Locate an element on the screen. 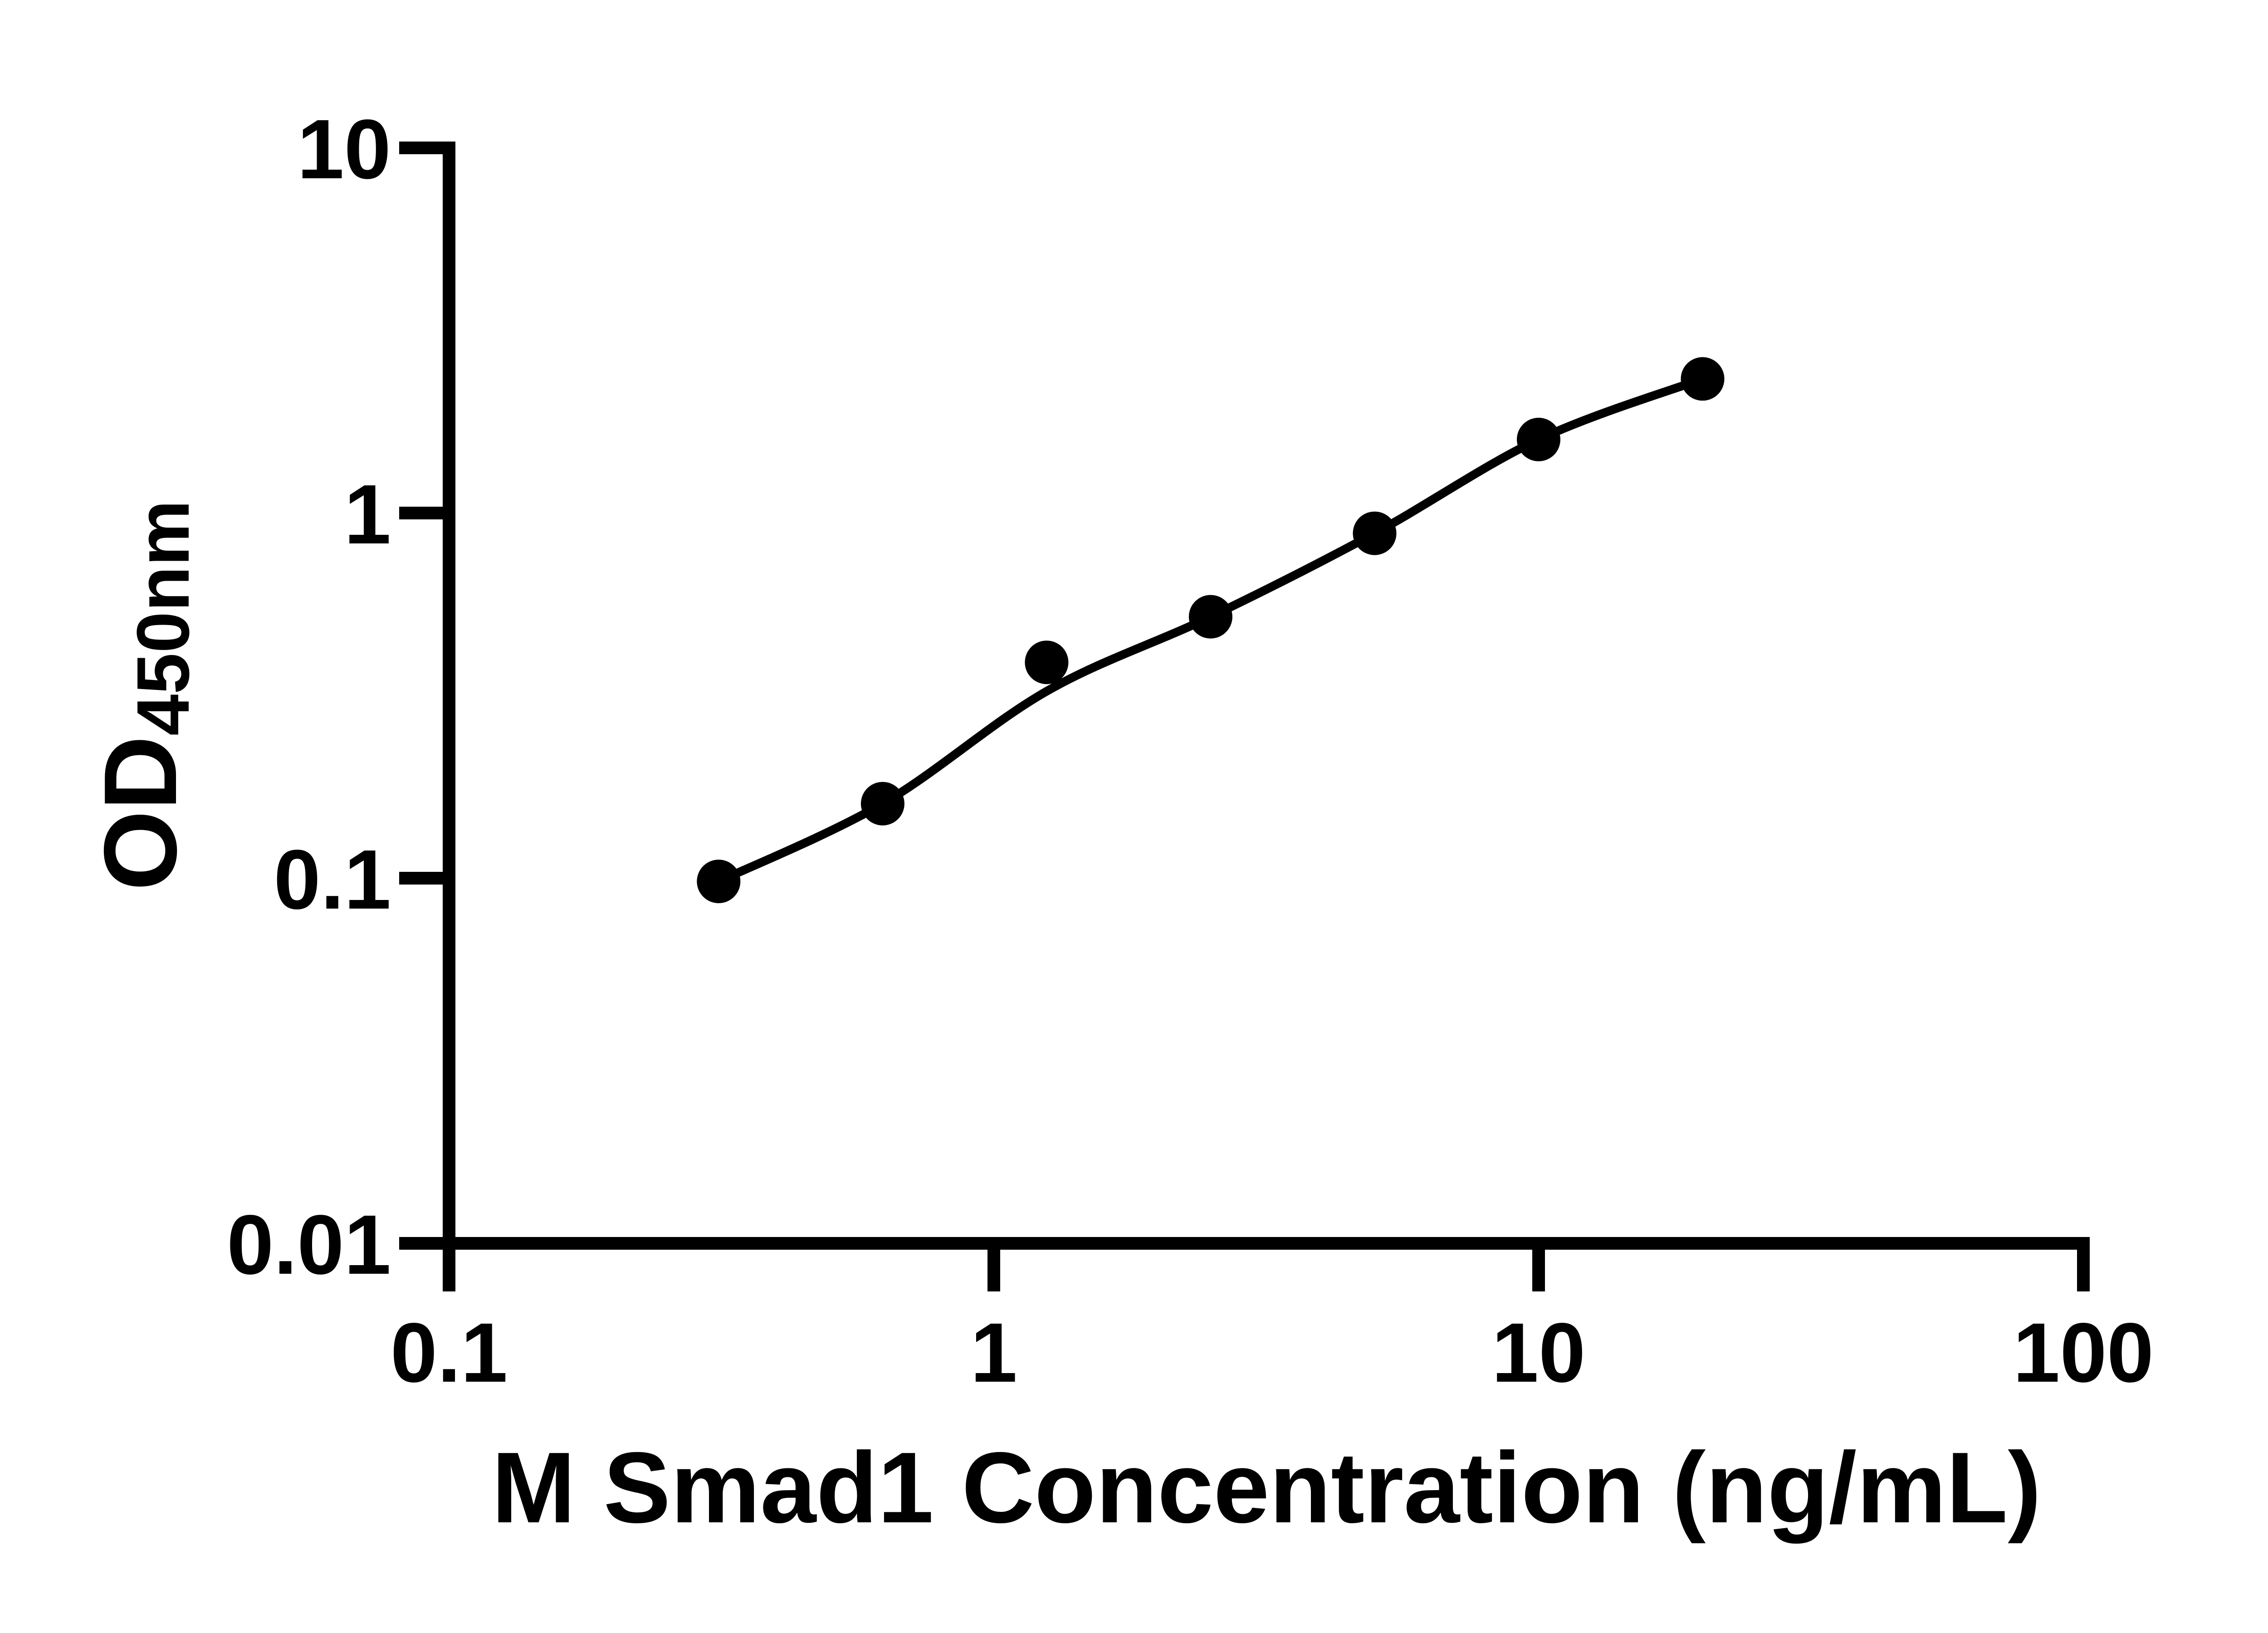 The width and height of the screenshot is (2268, 1633). y-axis-tick-labels: 10 1 0.1 0.01 is located at coordinates (309, 697).